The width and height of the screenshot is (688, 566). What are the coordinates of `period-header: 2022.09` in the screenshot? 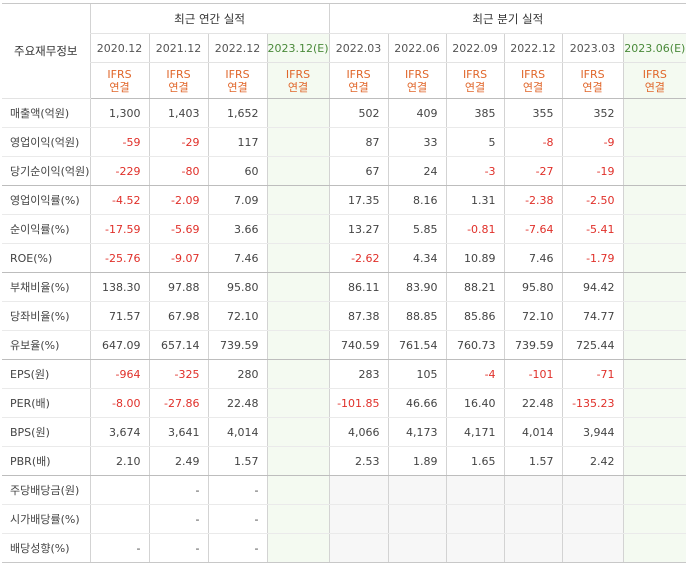 It's located at (475, 48).